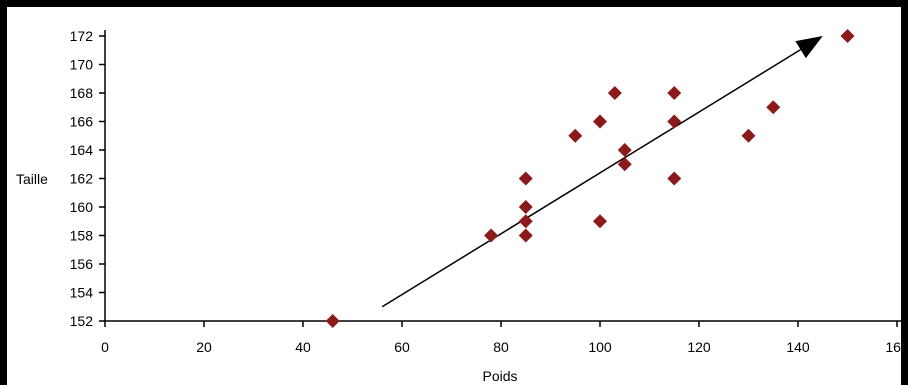 This screenshot has height=385, width=908. Describe the element at coordinates (82, 321) in the screenshot. I see `y-tick-label: 152` at that location.